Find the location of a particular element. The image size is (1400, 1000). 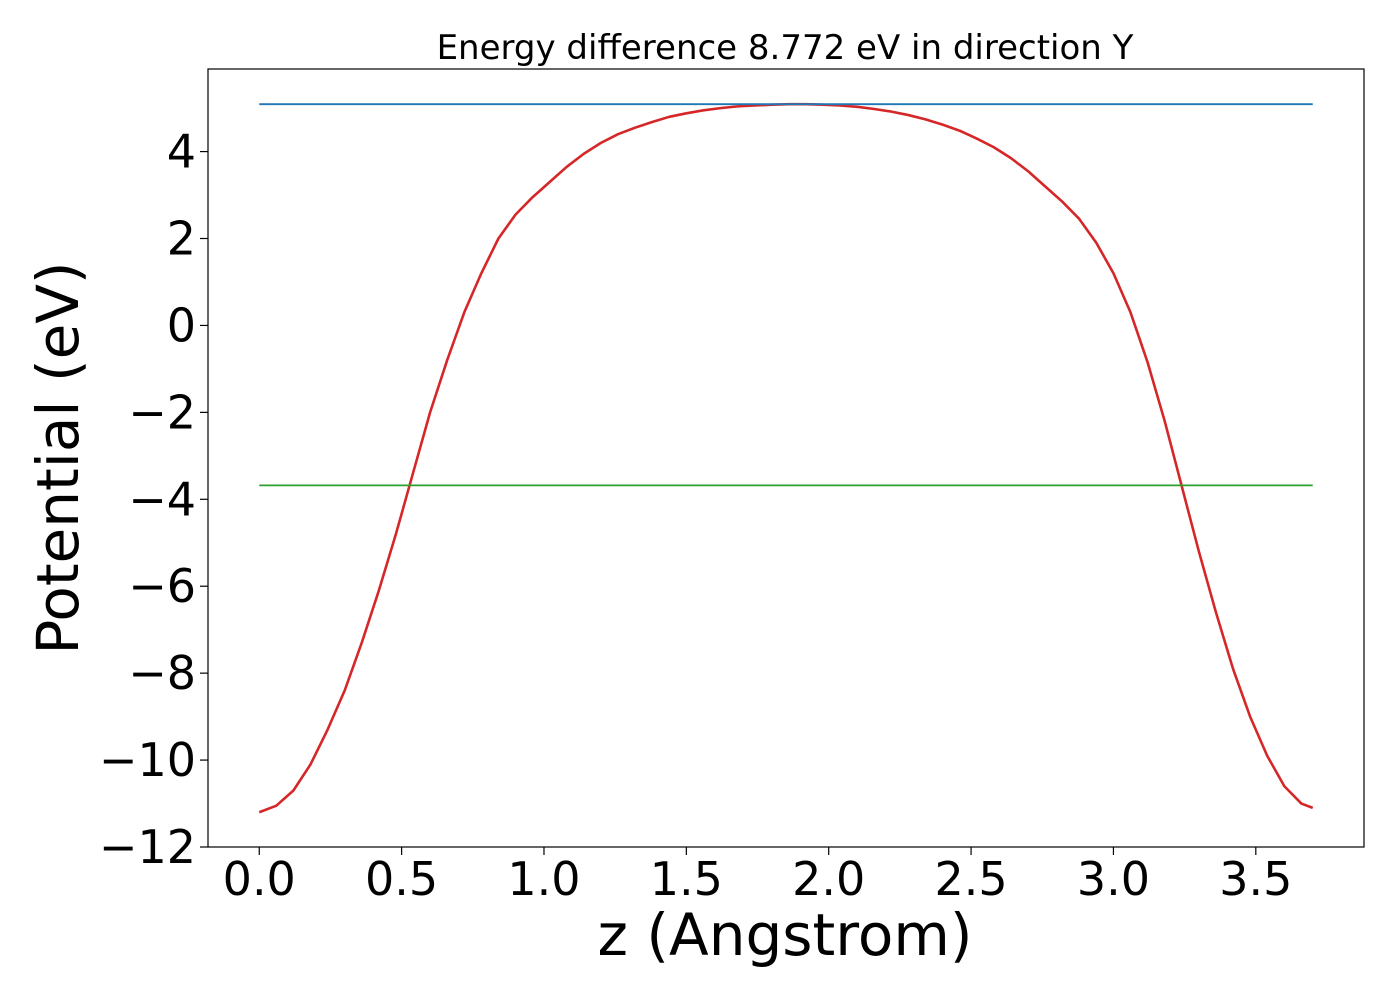

x-tick-label: 2.5 is located at coordinates (970, 879).